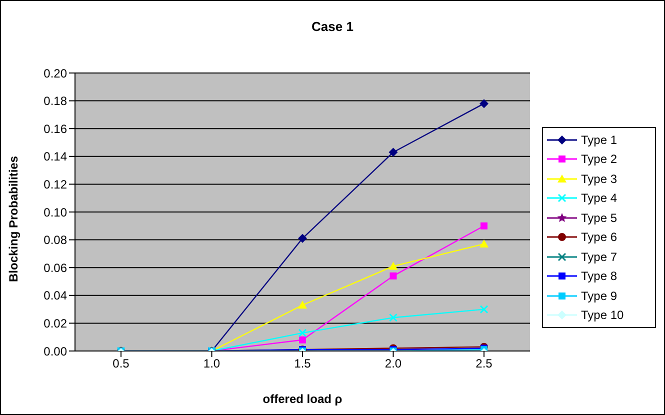  What do you see at coordinates (484, 363) in the screenshot?
I see `x-tick-label: 2.5` at bounding box center [484, 363].